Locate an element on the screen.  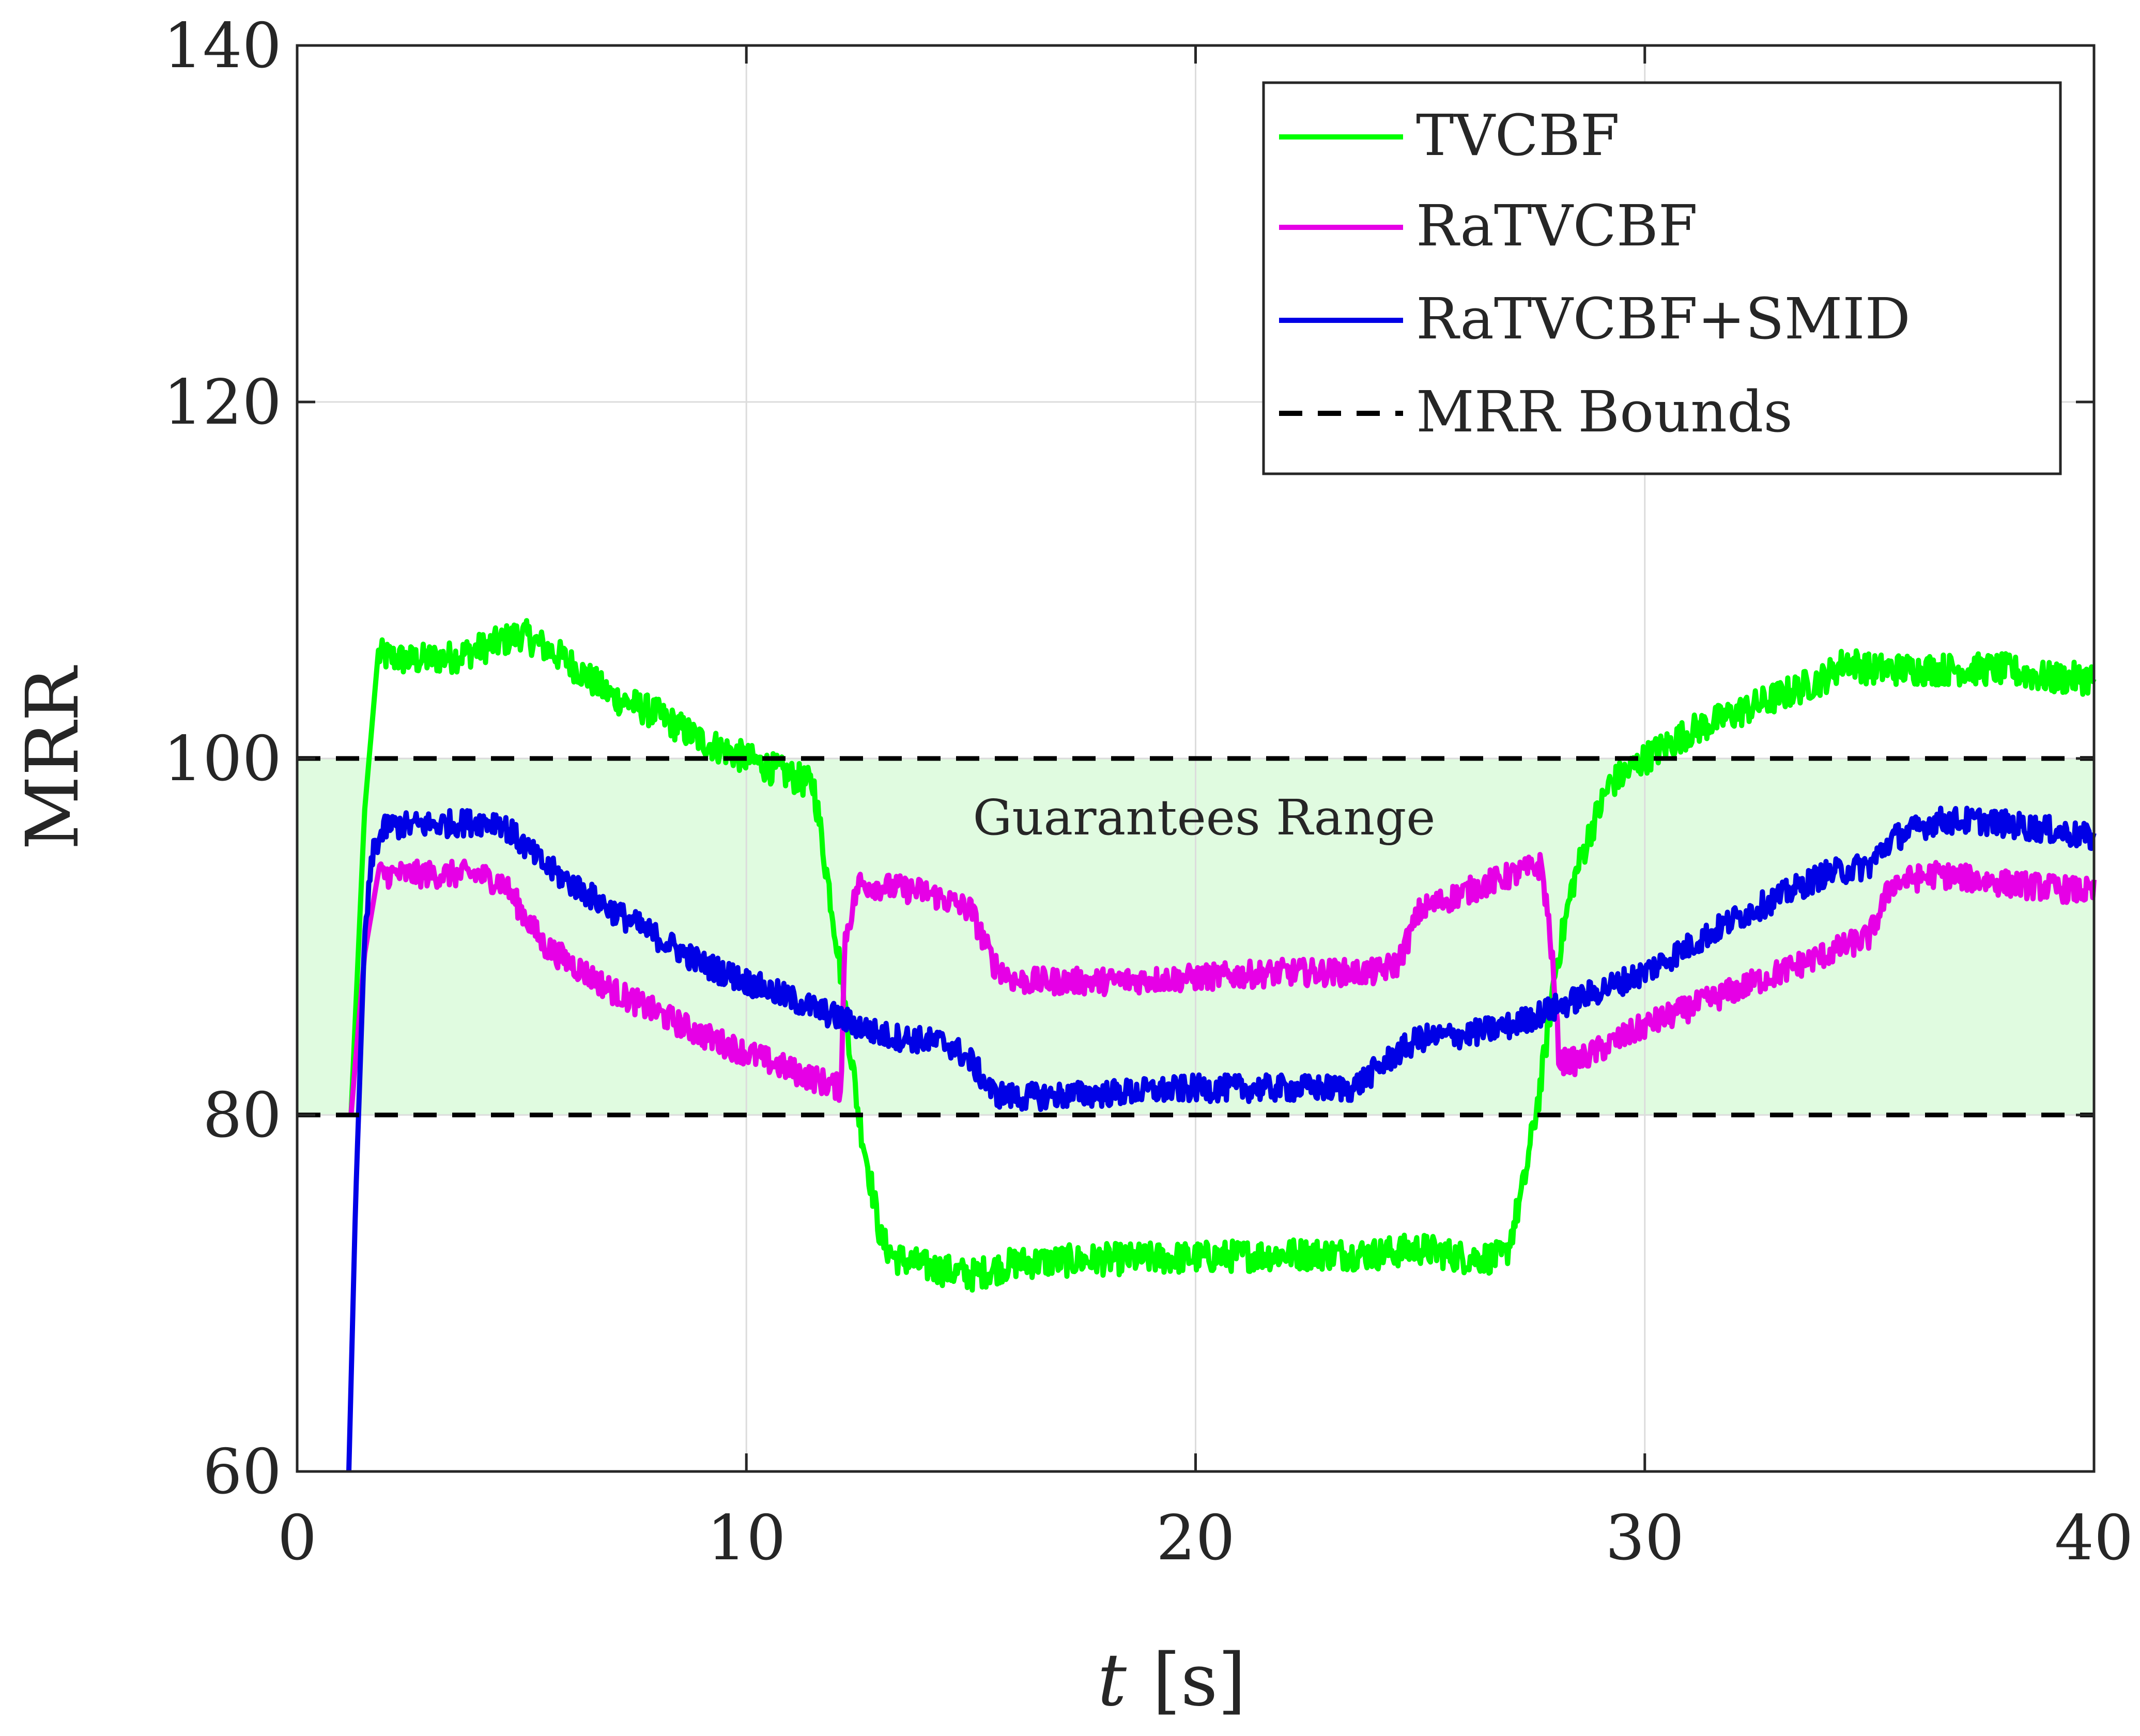
x-tick-label: 30 is located at coordinates (1644, 1538).